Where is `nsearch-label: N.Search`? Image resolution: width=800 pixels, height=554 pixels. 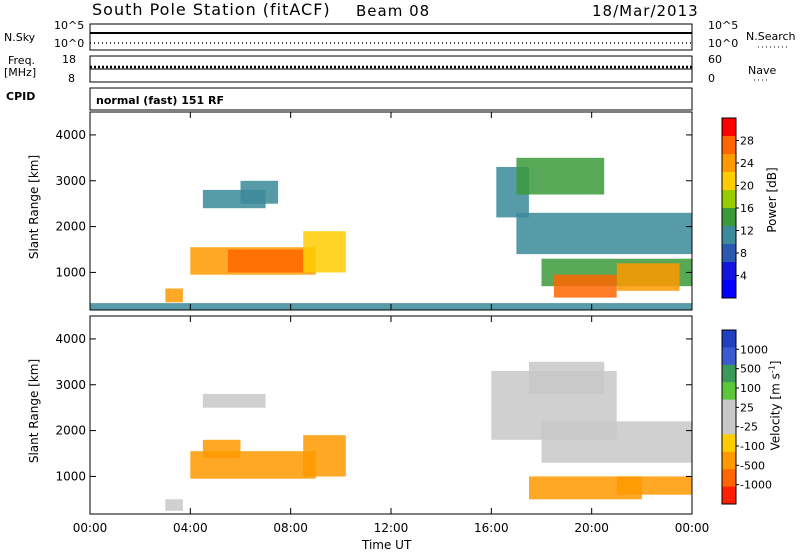 nsearch-label: N.Search is located at coordinates (771, 36).